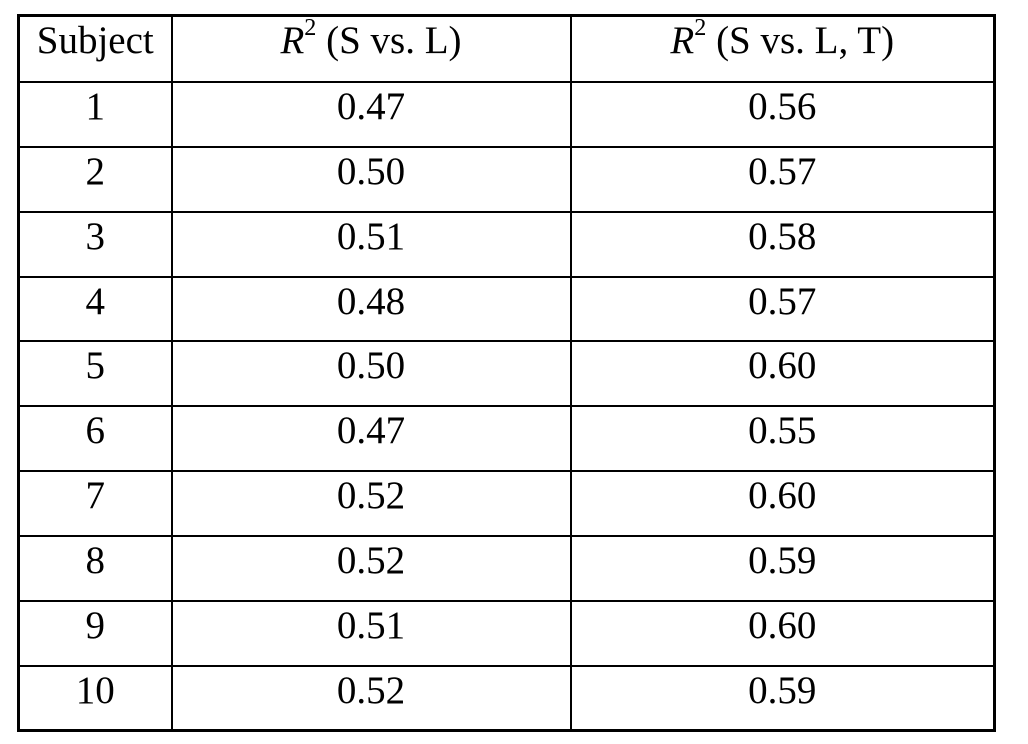  What do you see at coordinates (371, 309) in the screenshot?
I see `r2-s-l-cell: 0.48` at bounding box center [371, 309].